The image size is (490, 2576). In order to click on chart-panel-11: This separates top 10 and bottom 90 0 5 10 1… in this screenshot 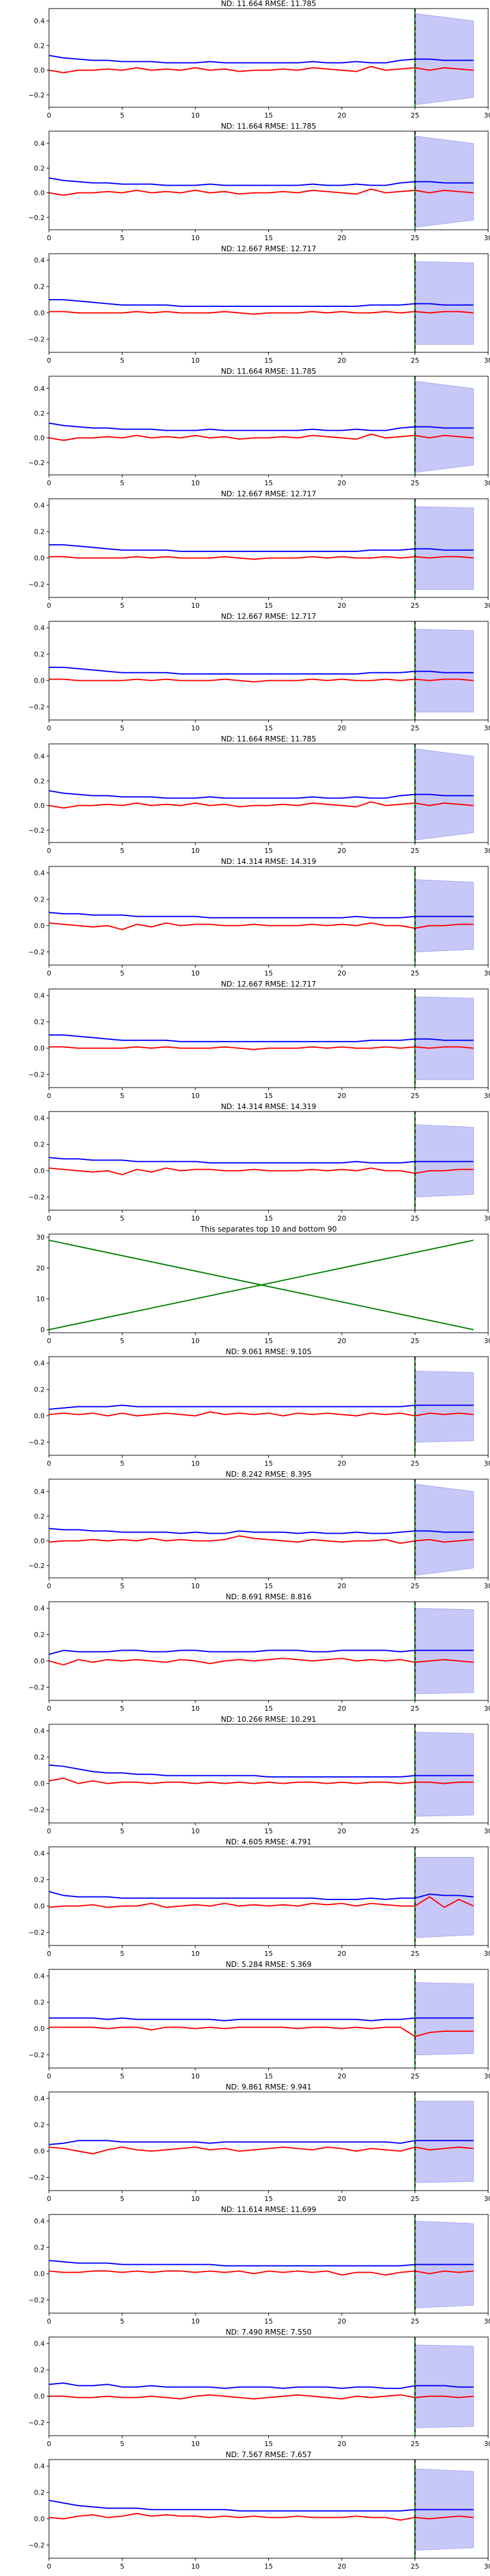, I will do `click(245, 1287)`.